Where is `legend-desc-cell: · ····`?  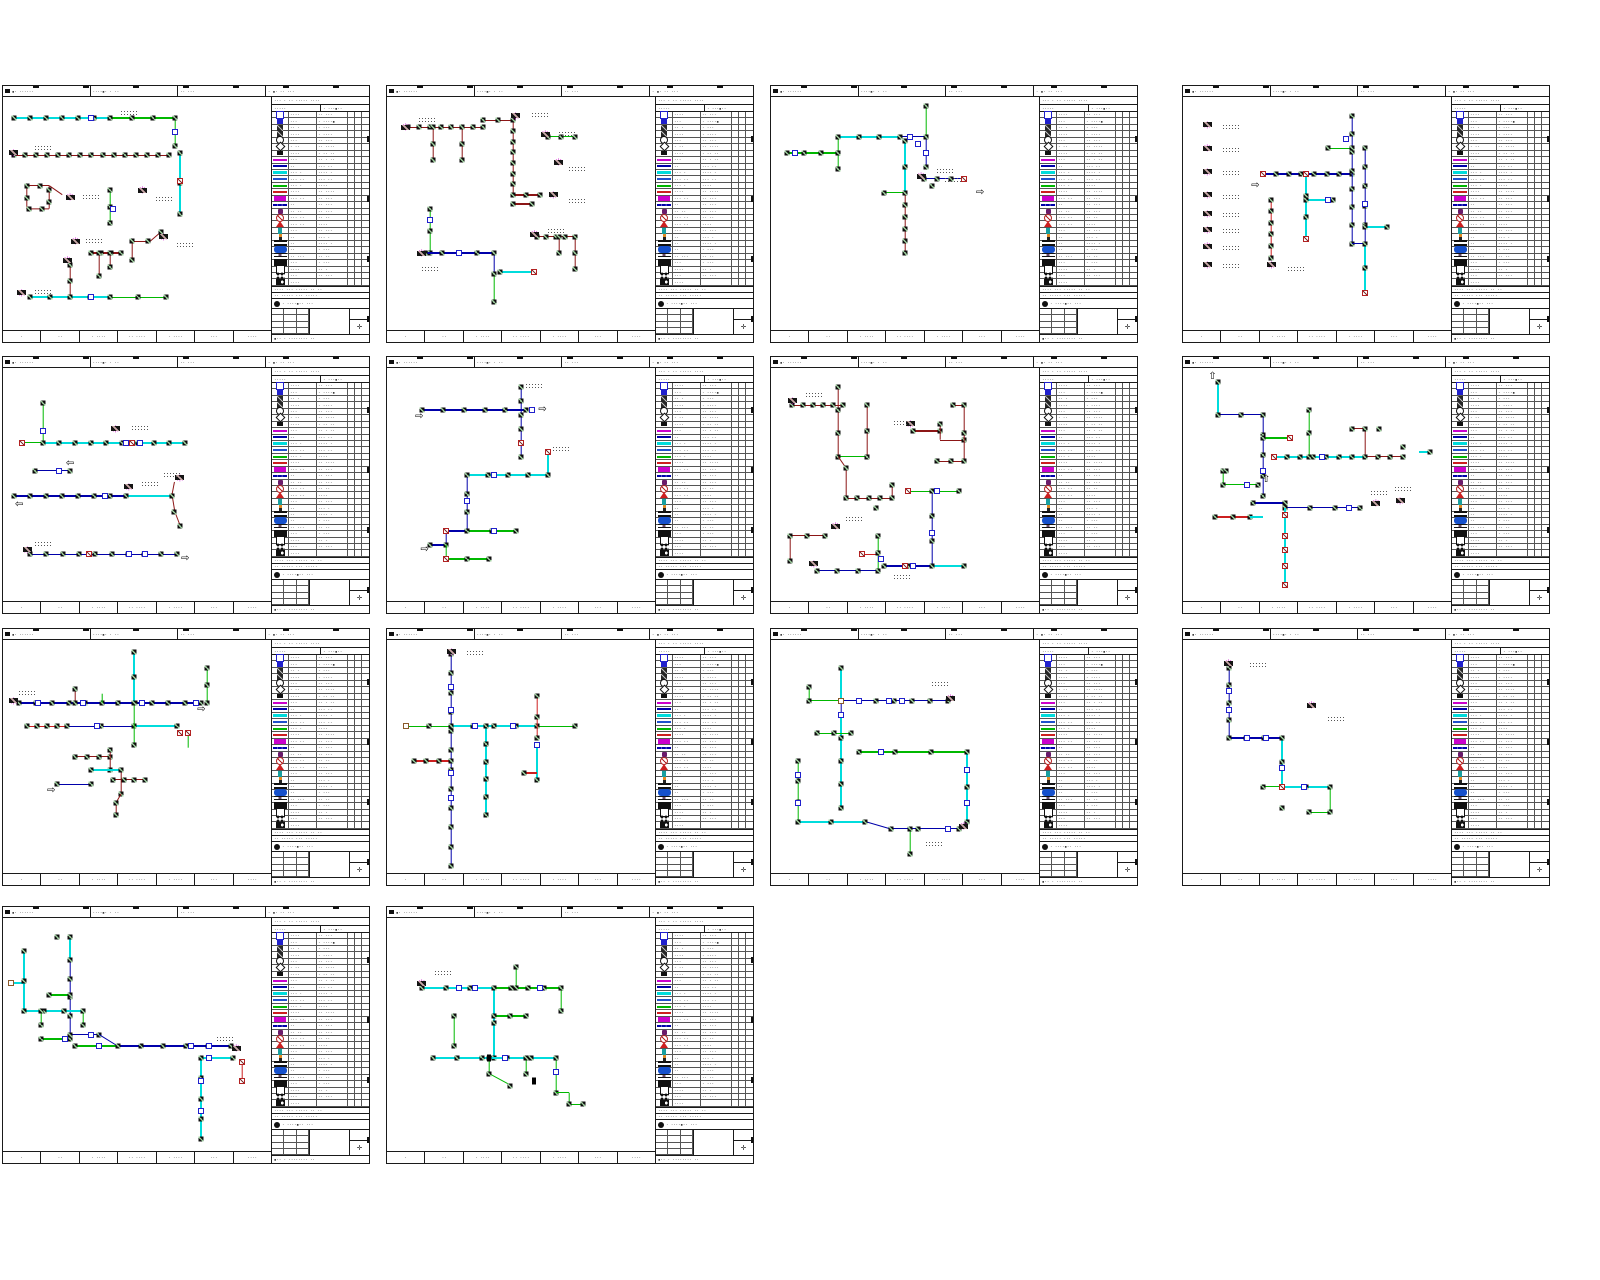
legend-desc-cell: · ···· is located at coordinates (1512, 405).